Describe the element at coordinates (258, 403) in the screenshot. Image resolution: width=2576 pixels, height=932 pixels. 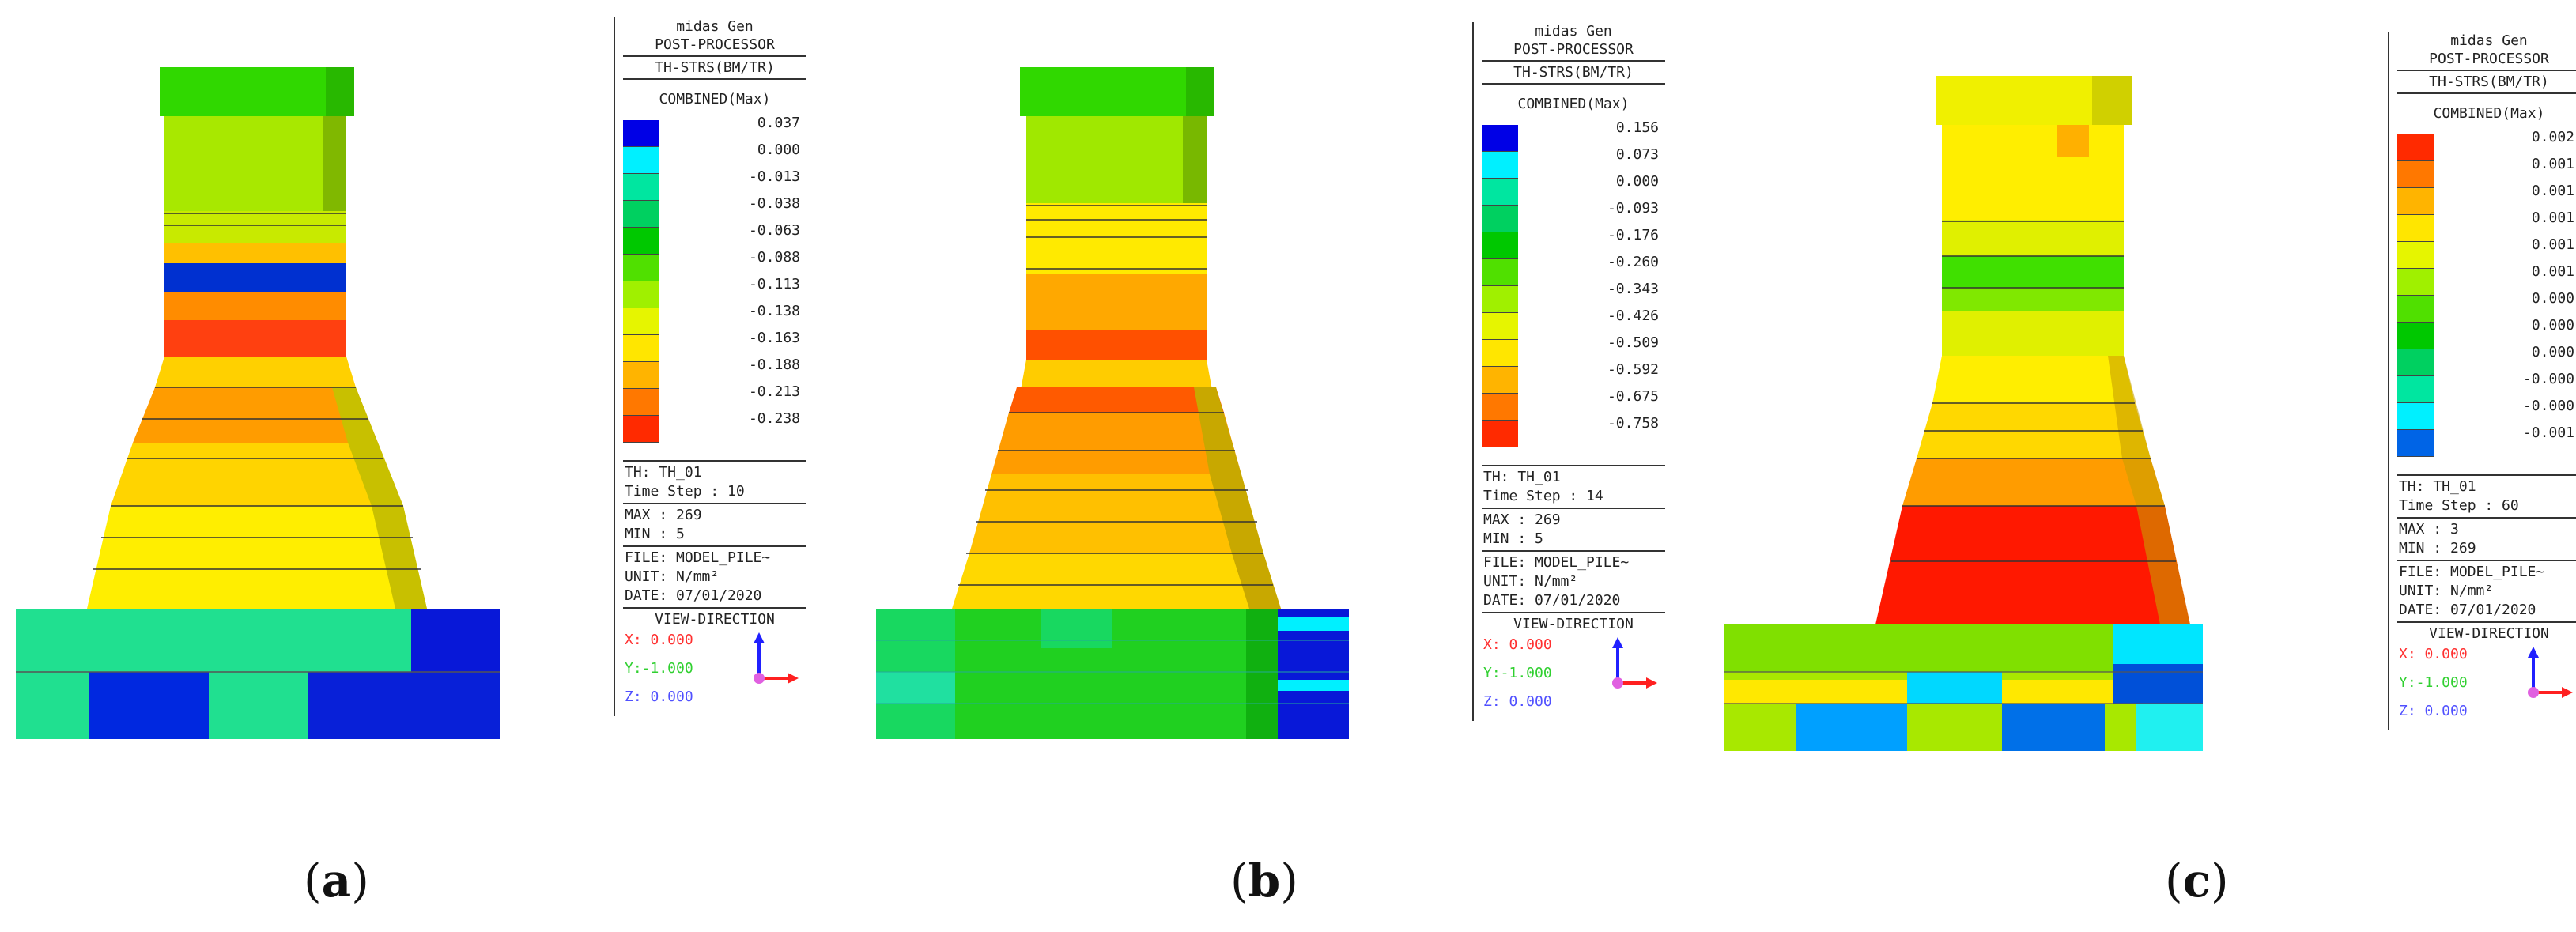
I see `model-view-a` at that location.